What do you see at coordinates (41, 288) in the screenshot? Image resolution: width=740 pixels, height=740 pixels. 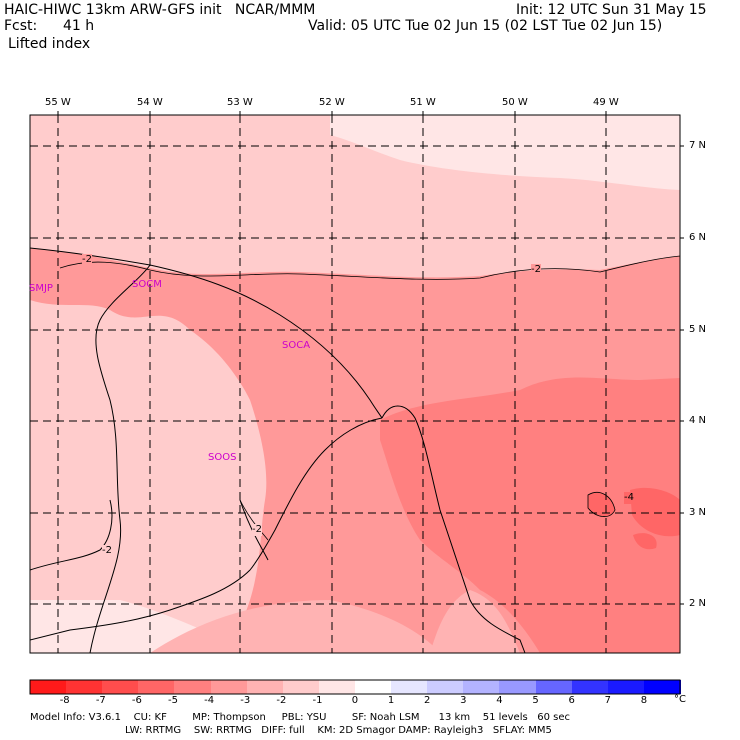 I see `station-label: SMJP` at bounding box center [41, 288].